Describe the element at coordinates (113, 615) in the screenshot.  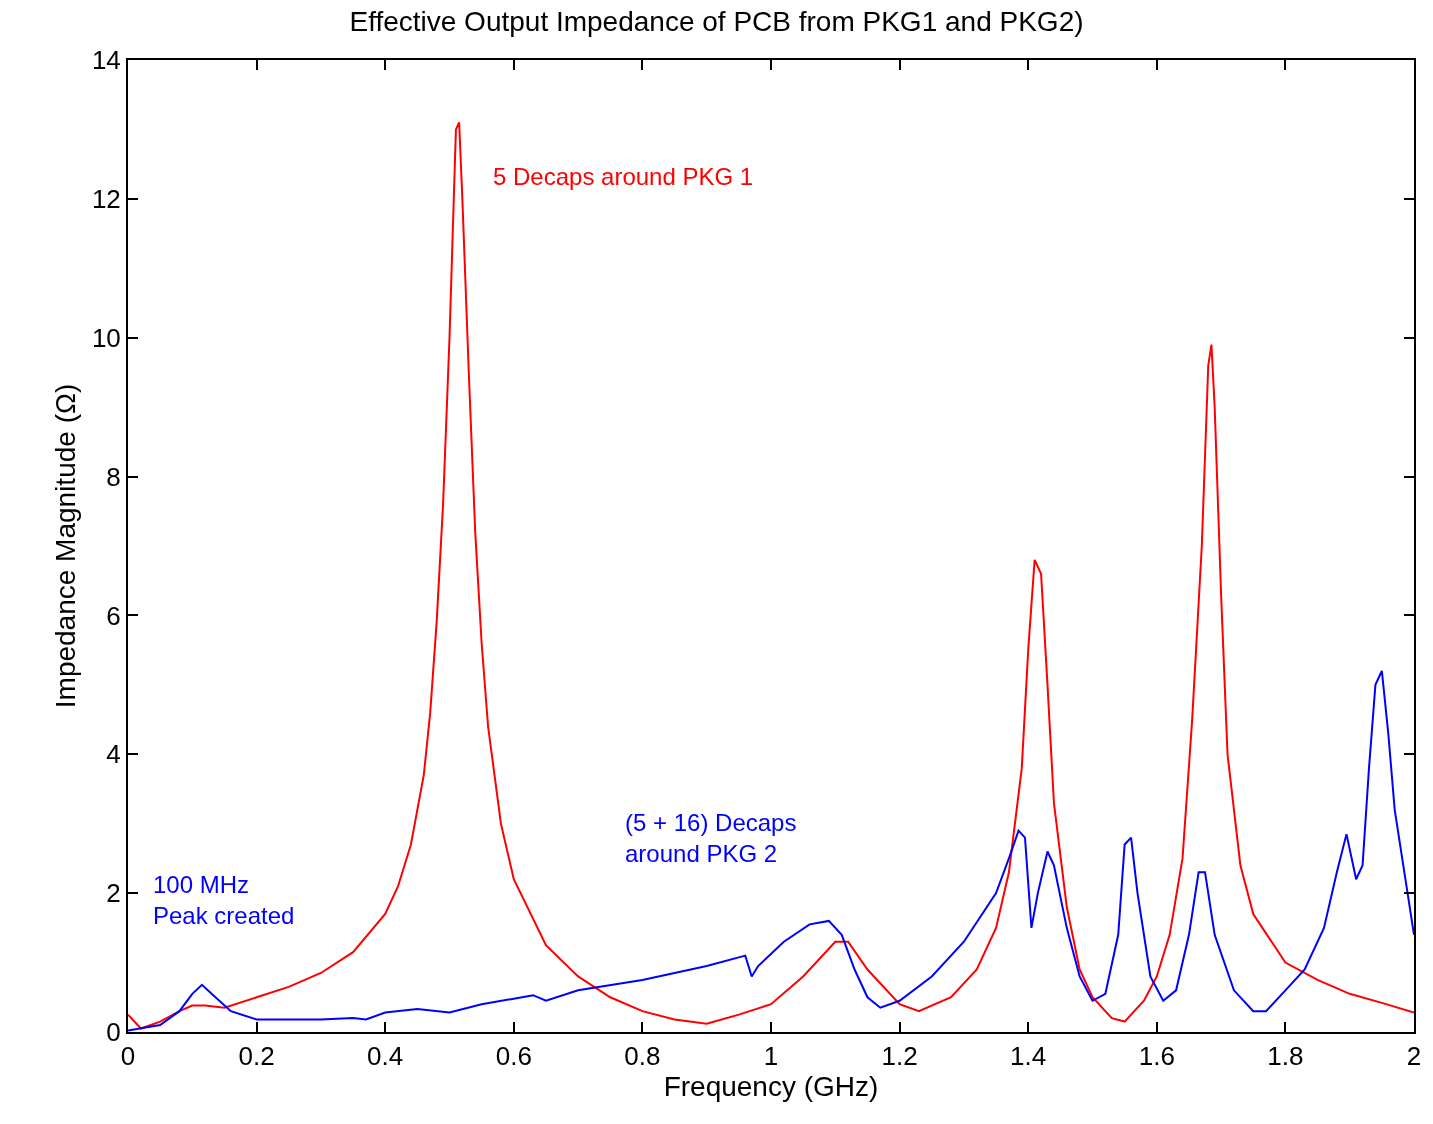
I see `y-tick-label: 6` at that location.